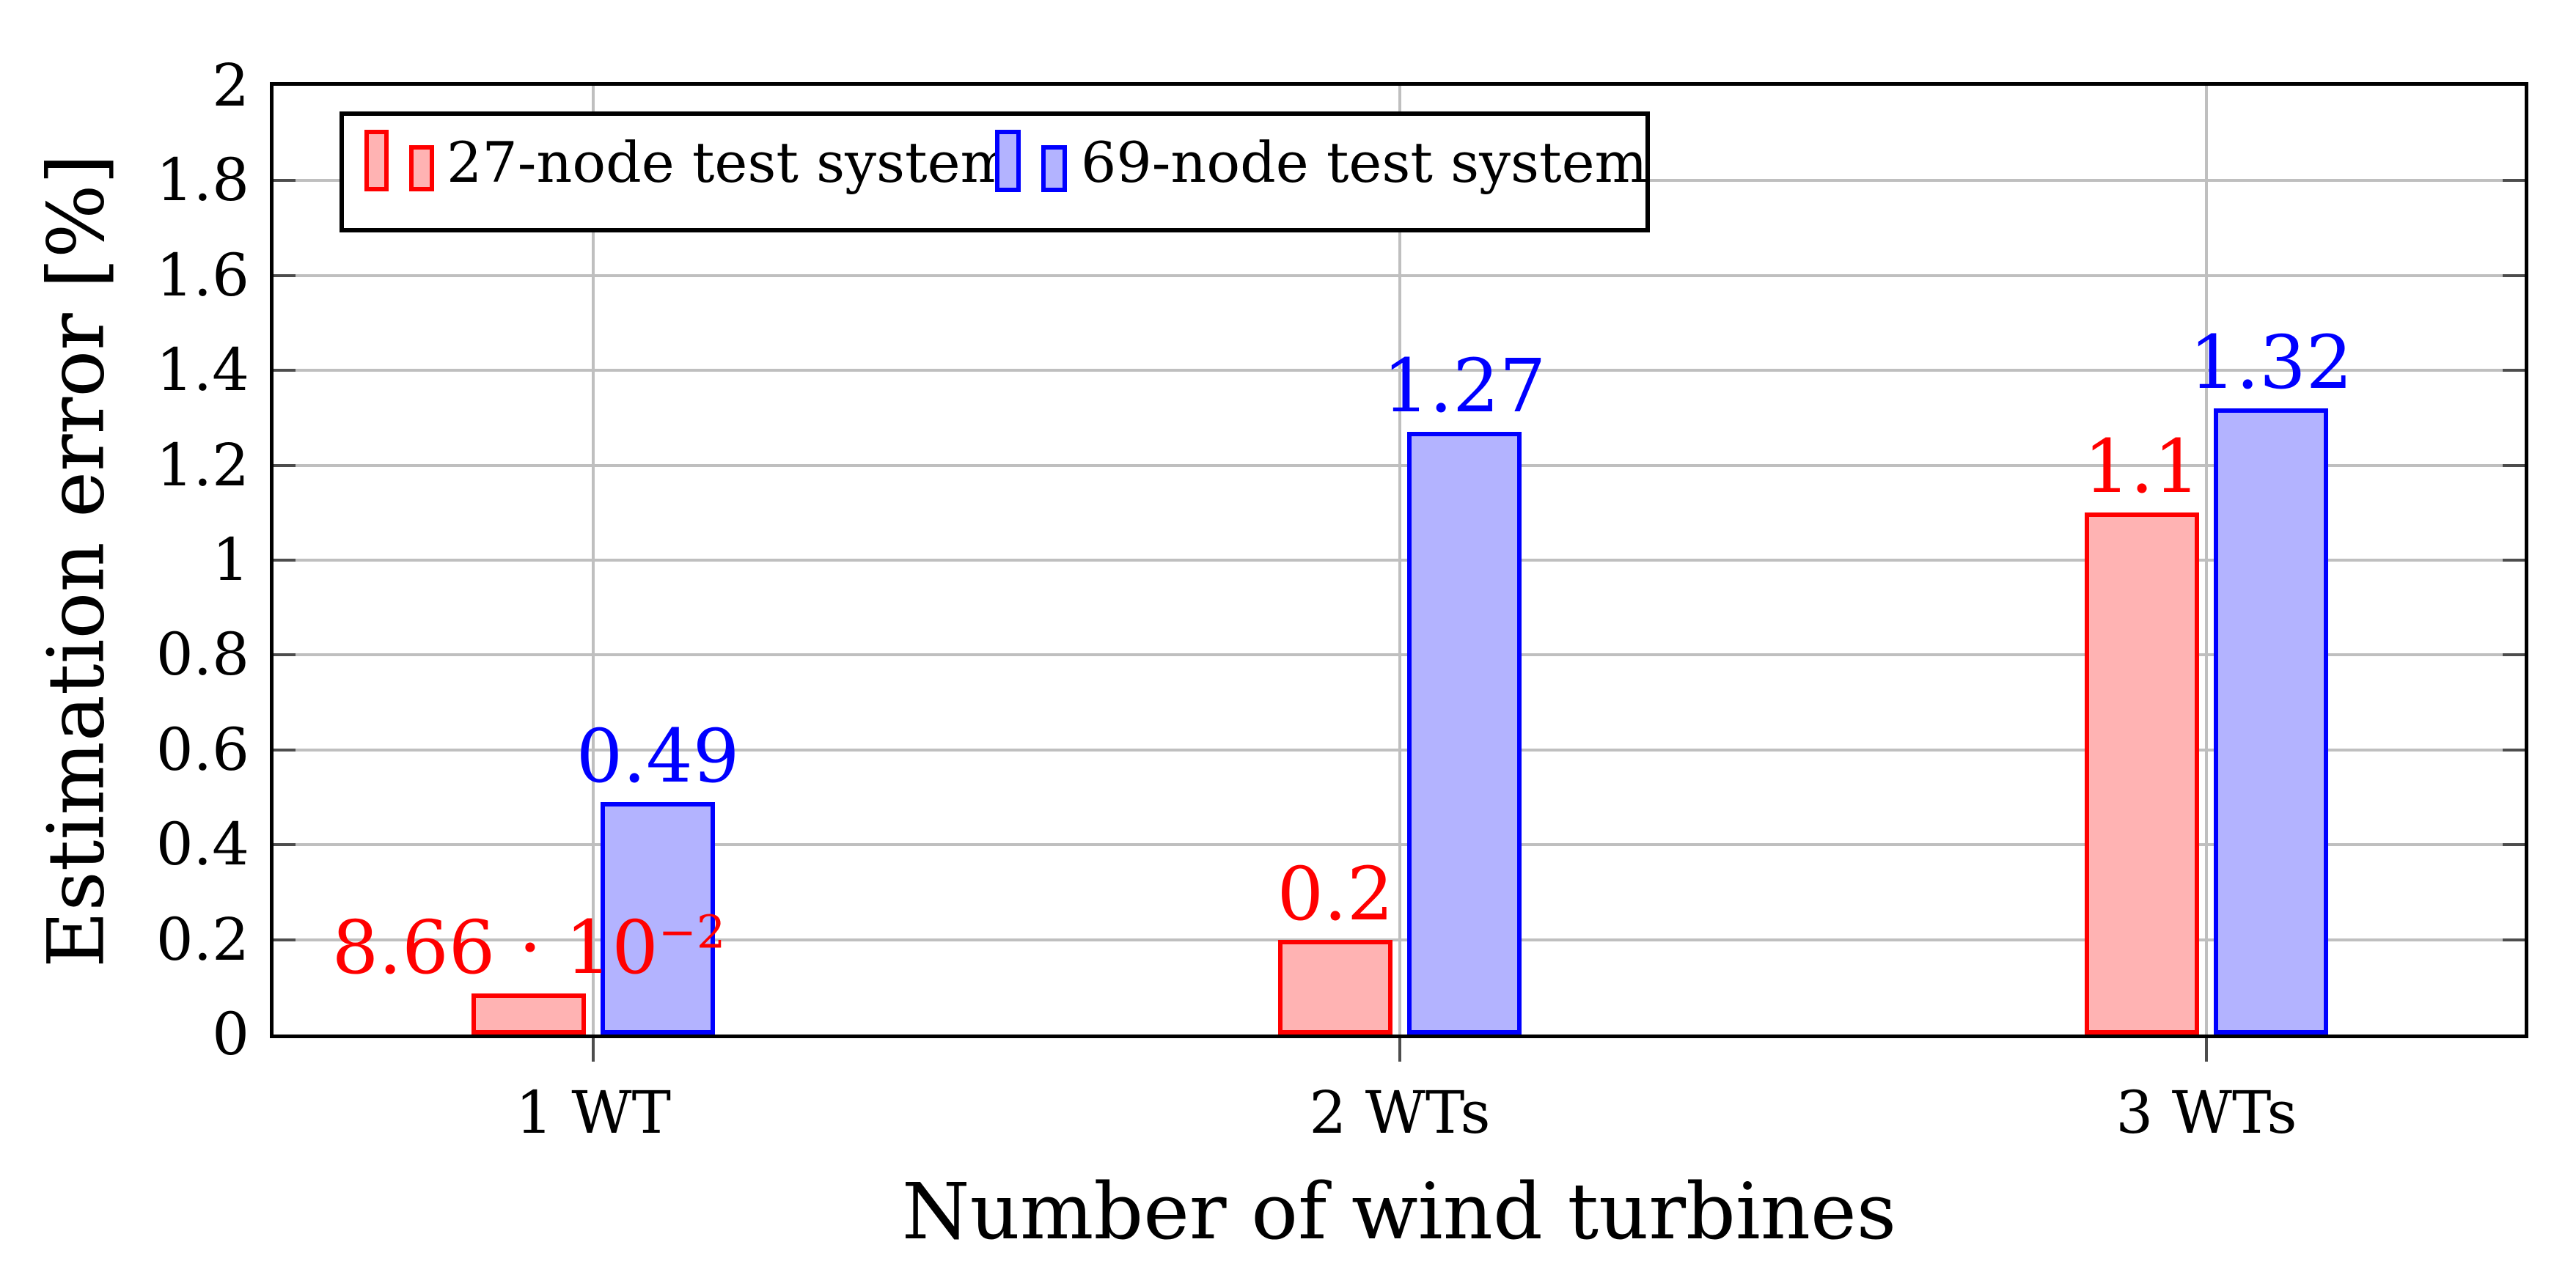  Describe the element at coordinates (377, 161) in the screenshot. I see `legend-swatch-series1-bar1` at that location.